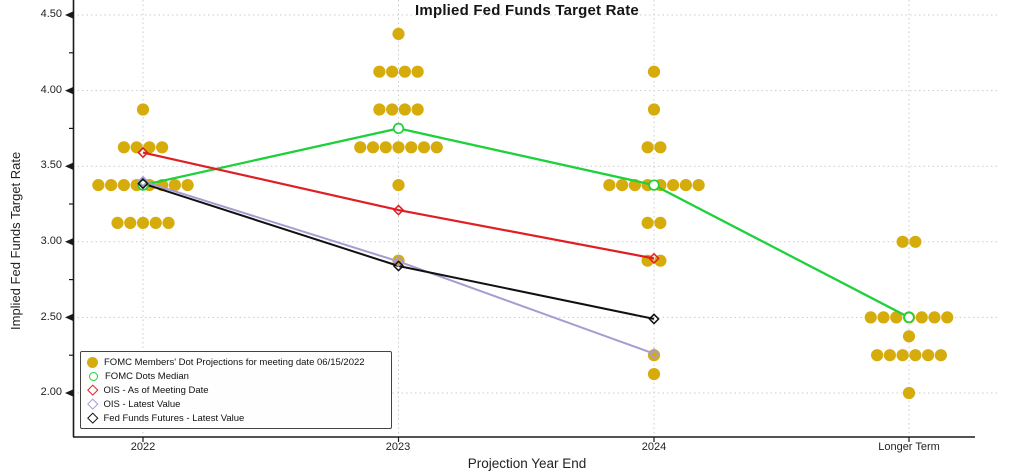  Describe the element at coordinates (92, 362) in the screenshot. I see `gold-dot-icon` at that location.